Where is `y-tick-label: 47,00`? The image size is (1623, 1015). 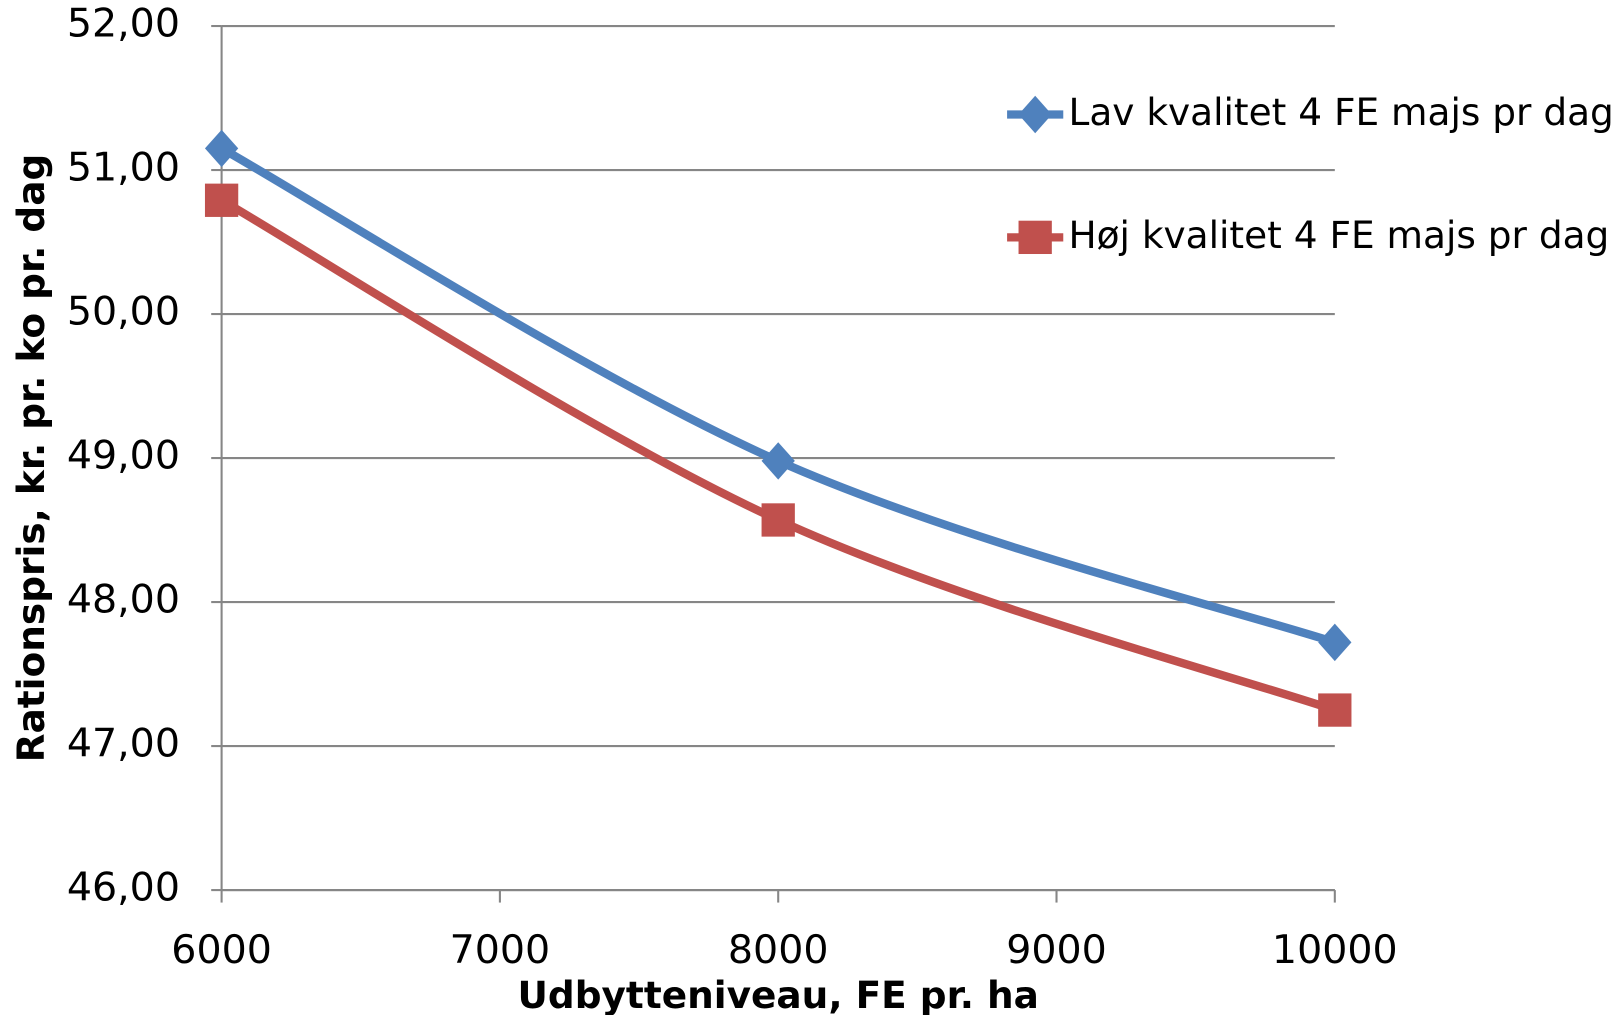 y-tick-label: 47,00 is located at coordinates (123, 744).